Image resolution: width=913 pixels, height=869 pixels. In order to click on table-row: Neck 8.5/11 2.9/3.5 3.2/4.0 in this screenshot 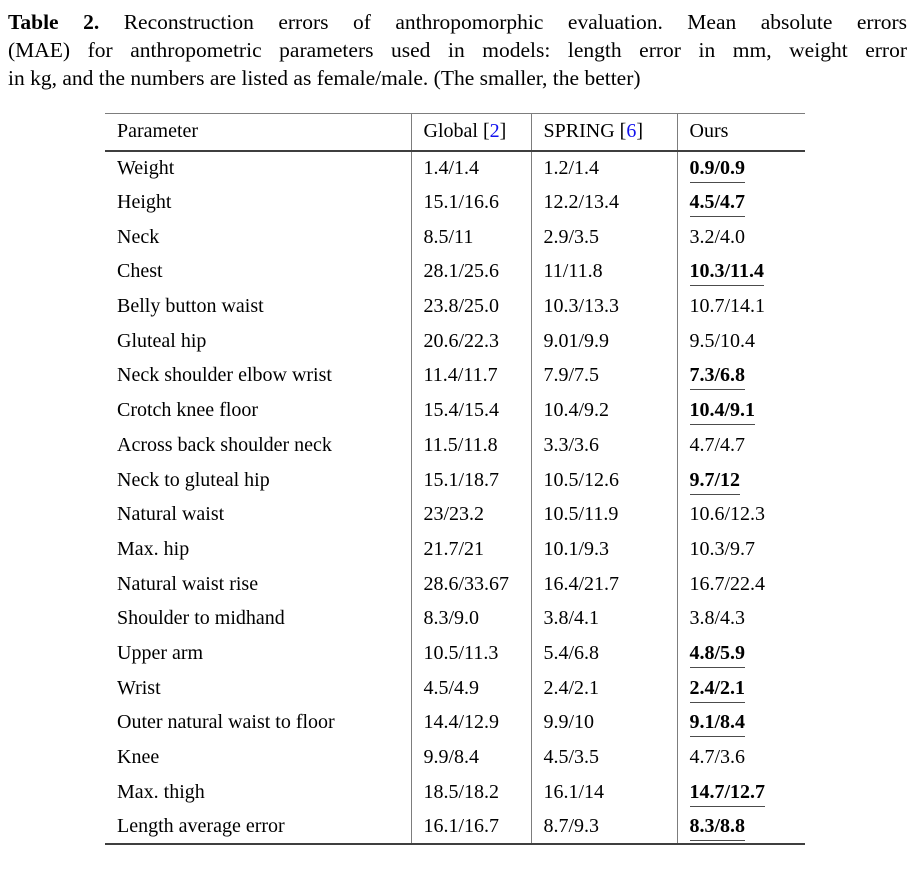, I will do `click(455, 237)`.